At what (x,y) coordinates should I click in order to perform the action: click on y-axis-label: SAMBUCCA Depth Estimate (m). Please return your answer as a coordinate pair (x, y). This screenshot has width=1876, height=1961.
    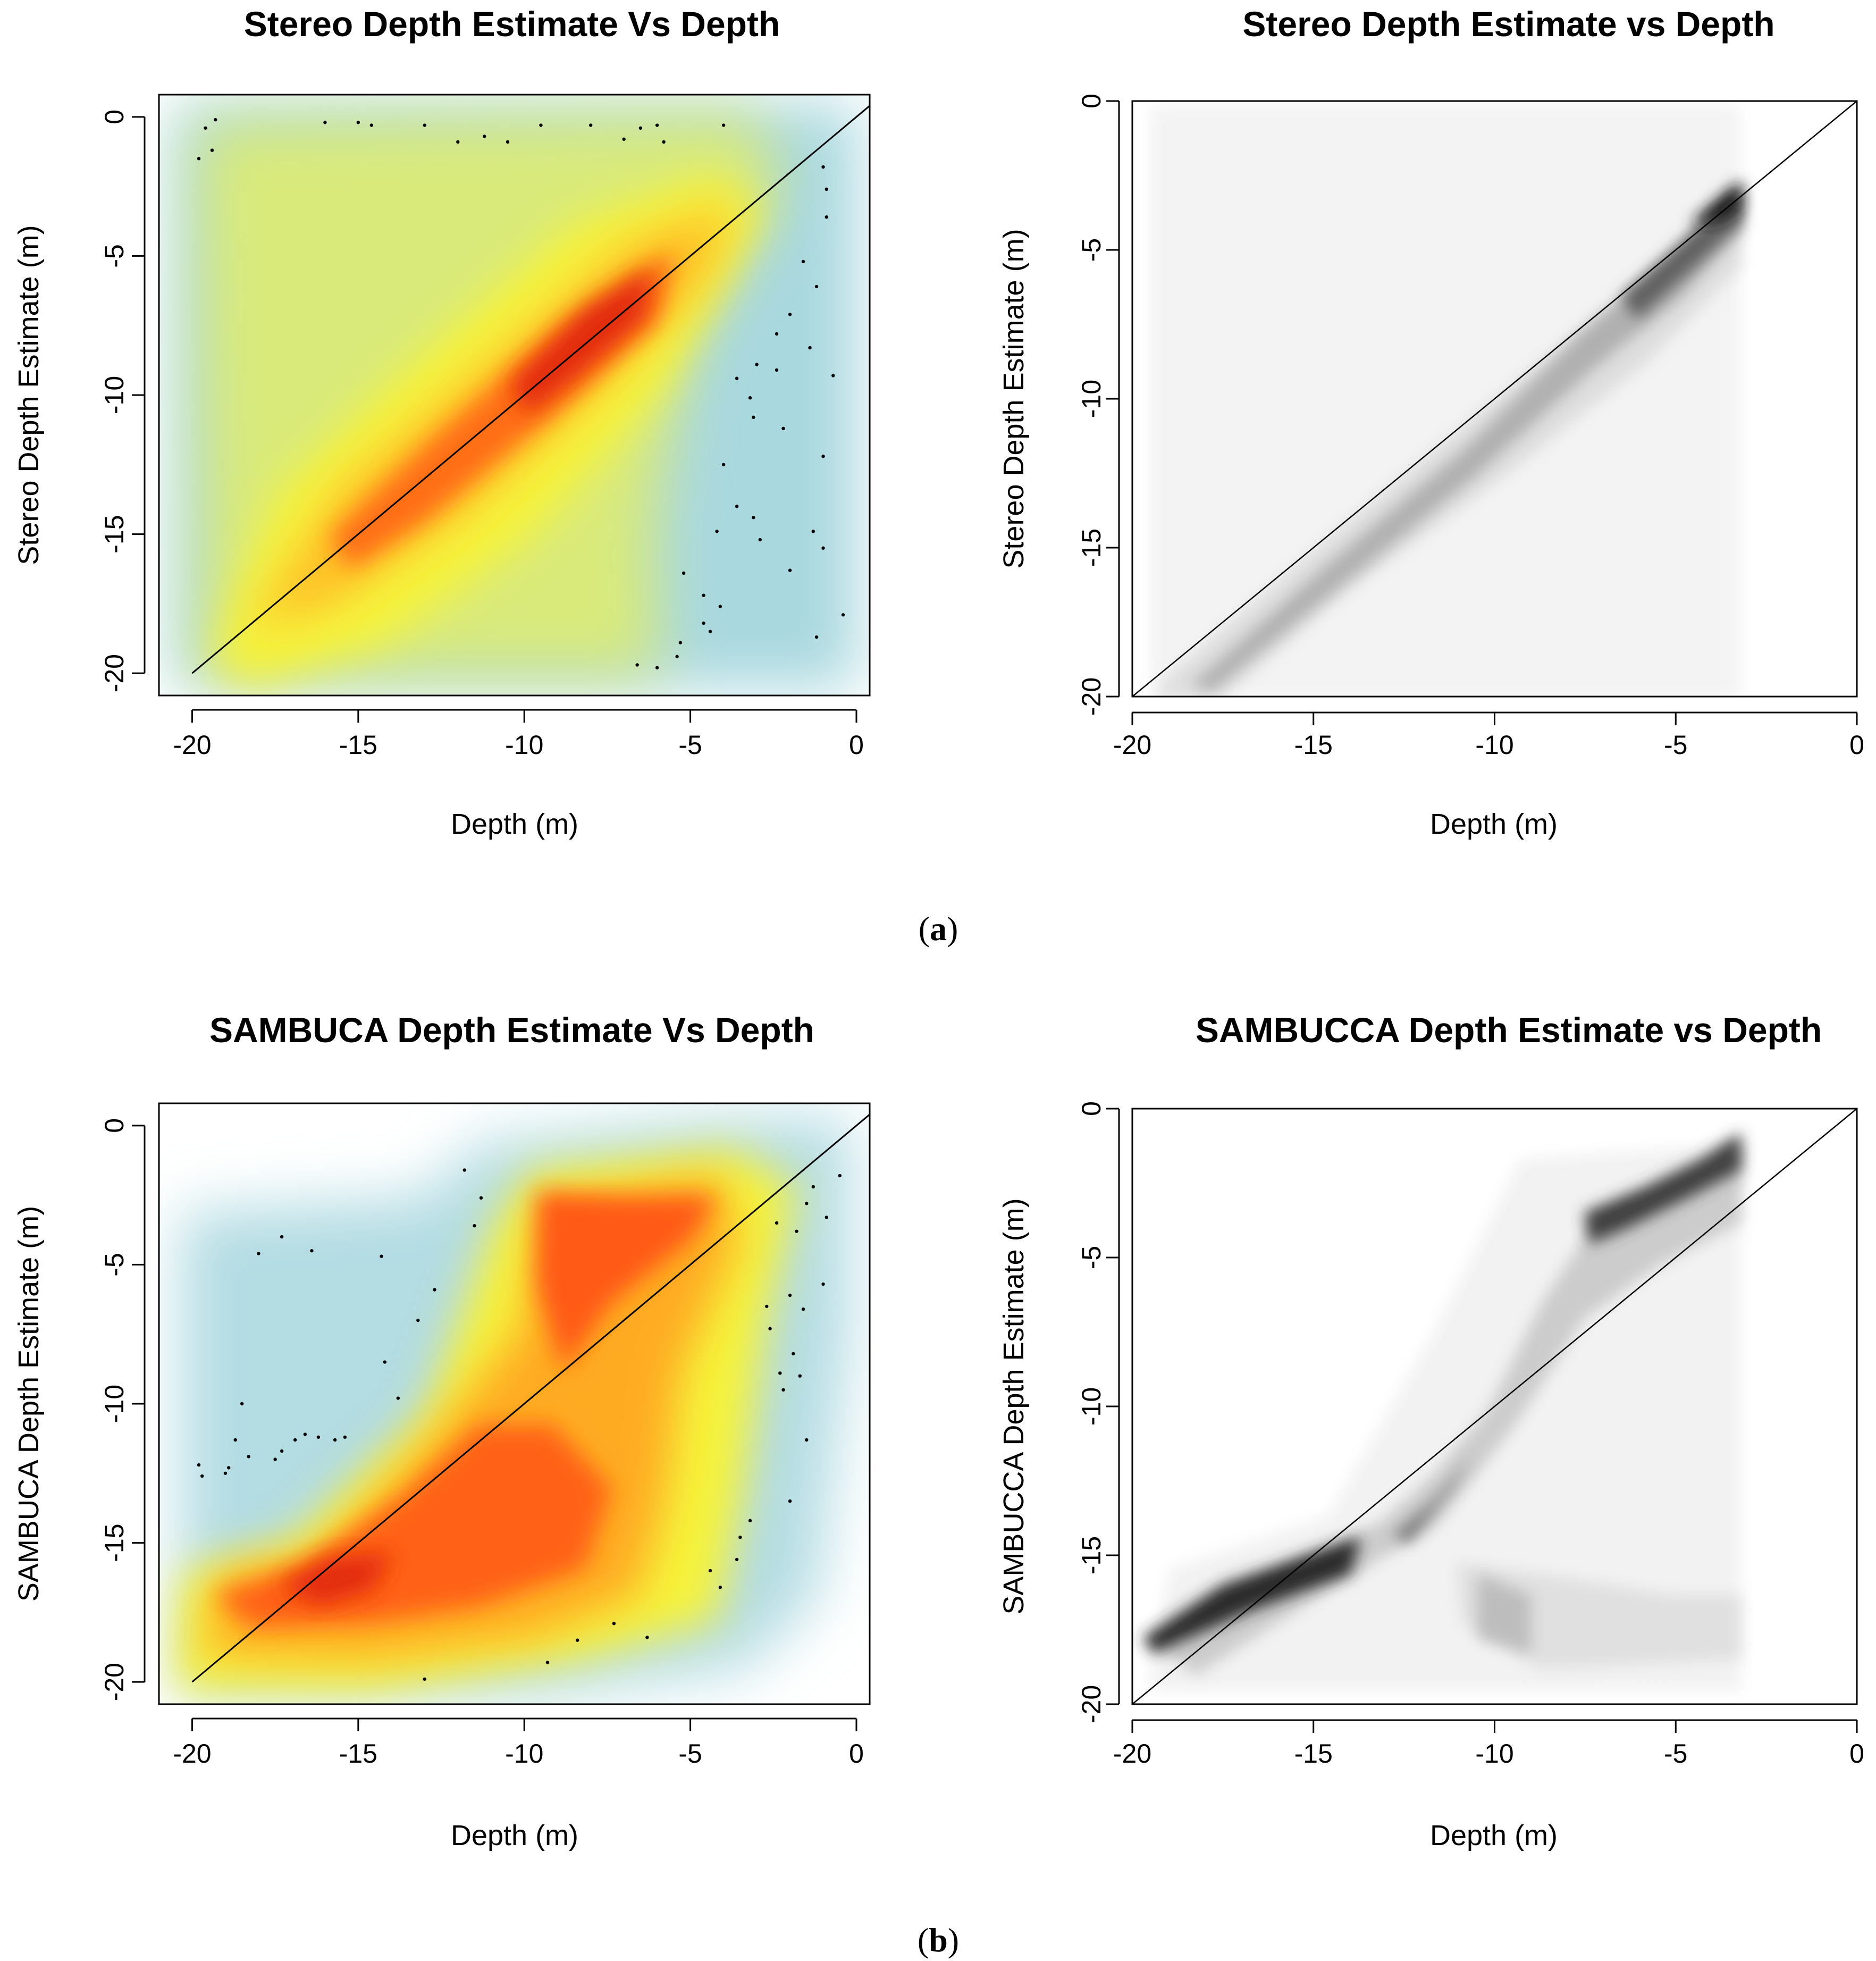
    Looking at the image, I should click on (1014, 1406).